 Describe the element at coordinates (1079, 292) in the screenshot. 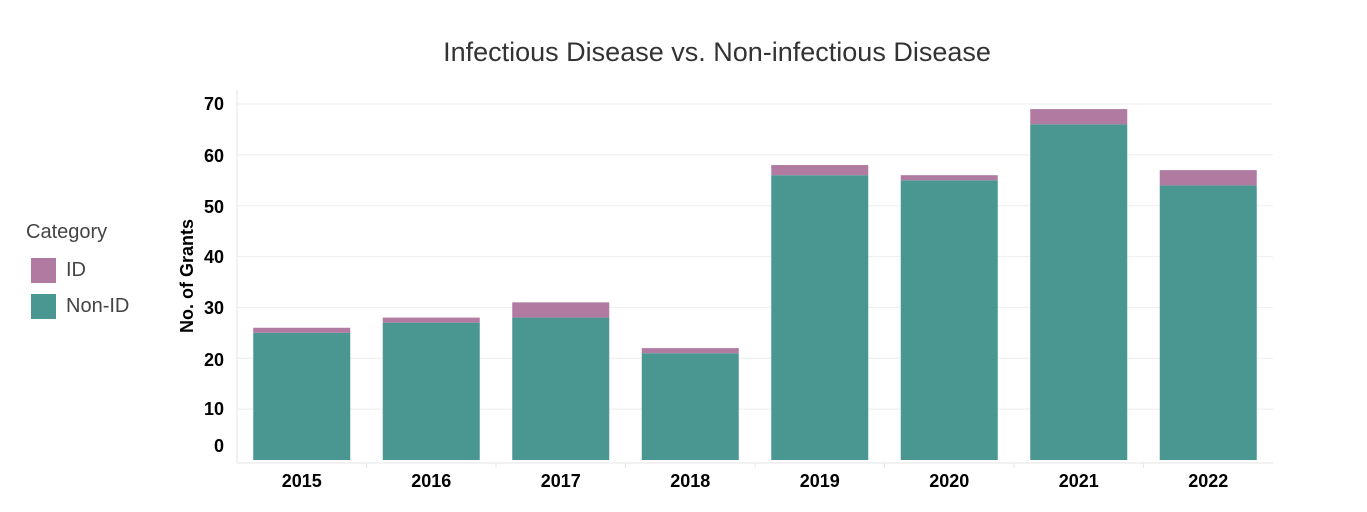

I see `bar-non-id-2021` at that location.